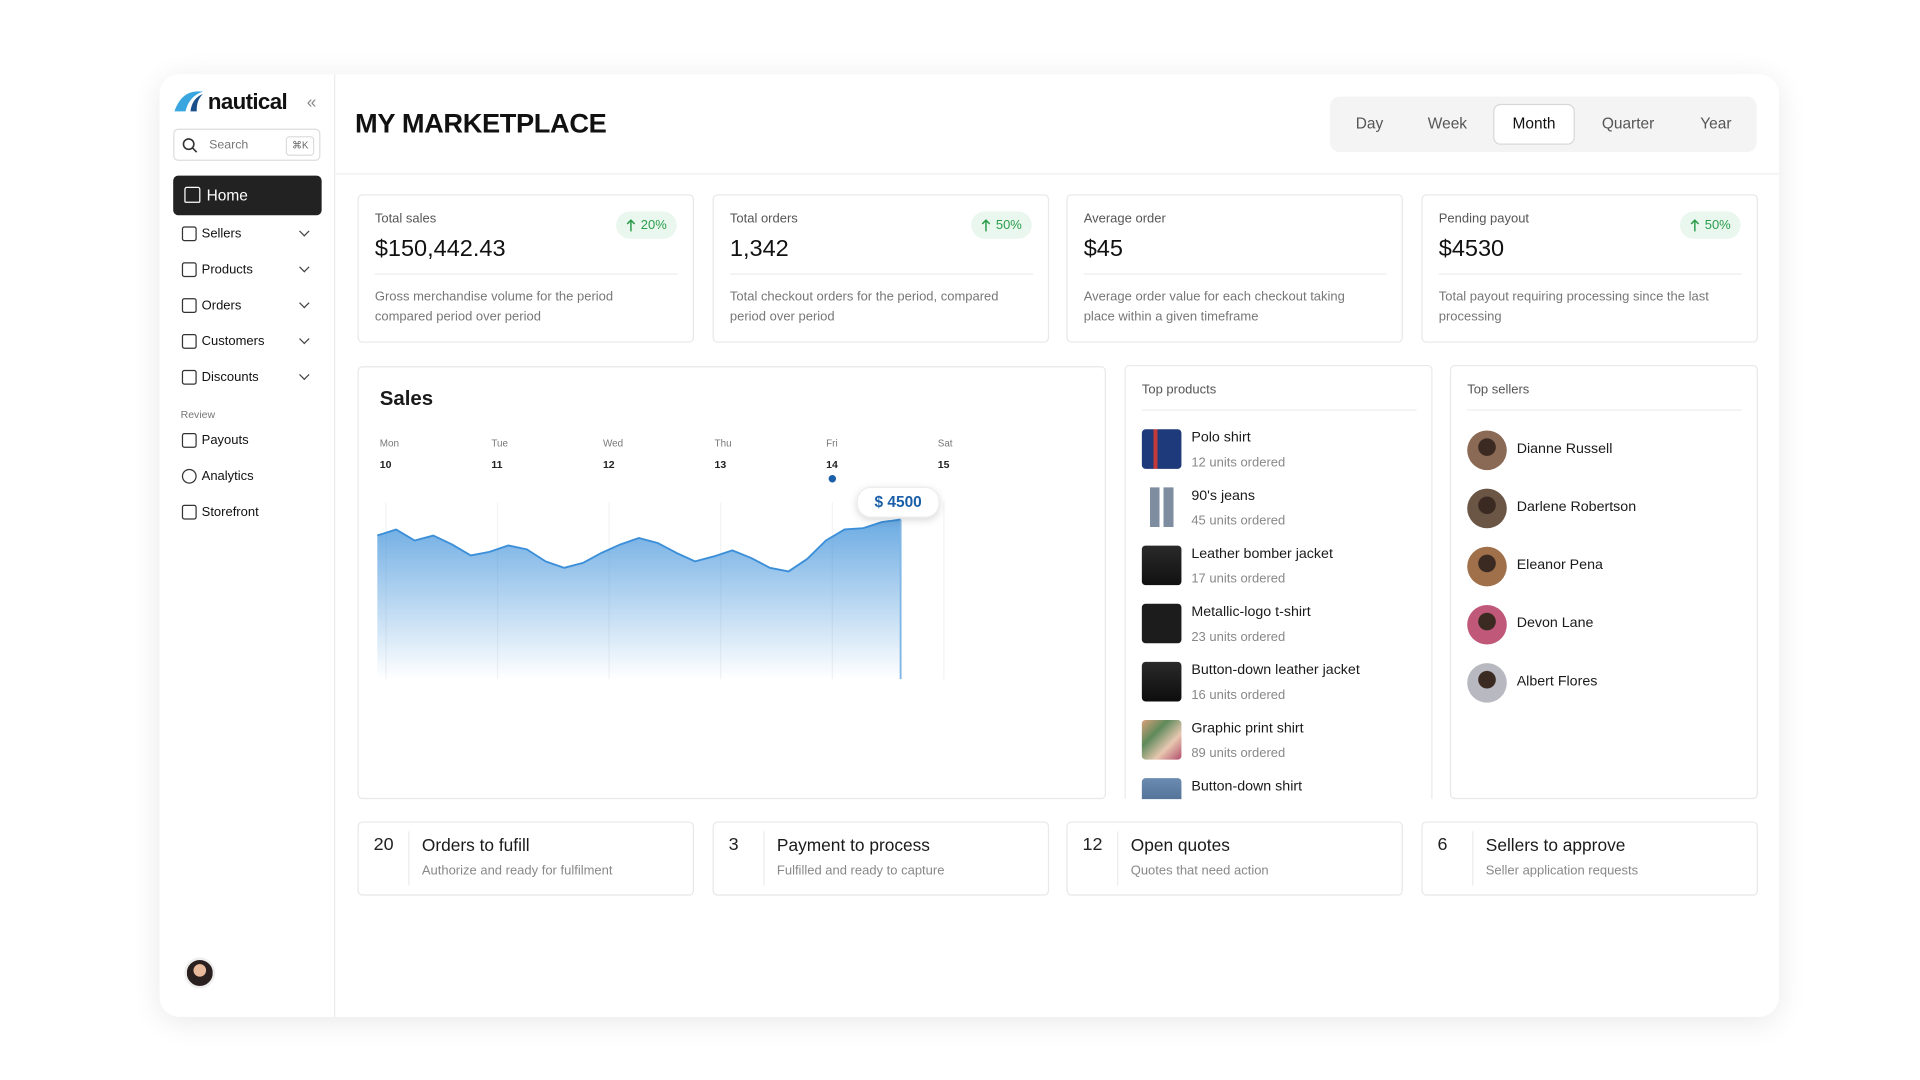  I want to click on task-description: Authorize and ready for fulfilment, so click(517, 871).